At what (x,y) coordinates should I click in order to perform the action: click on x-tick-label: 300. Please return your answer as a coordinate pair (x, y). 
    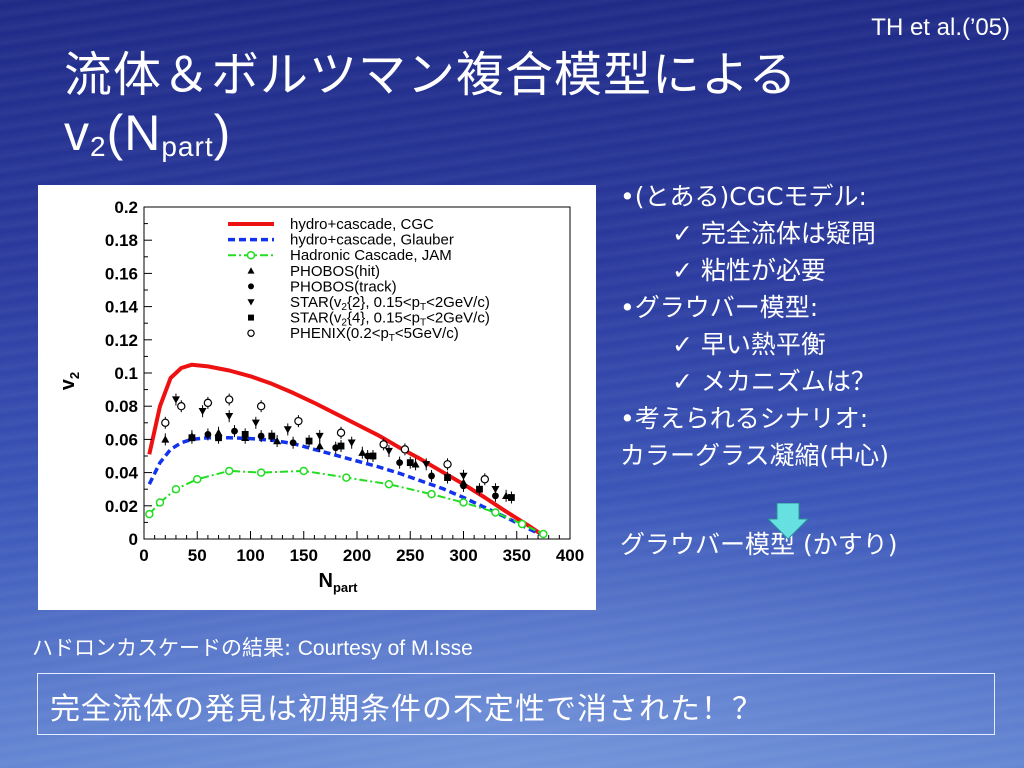
    Looking at the image, I should click on (463, 555).